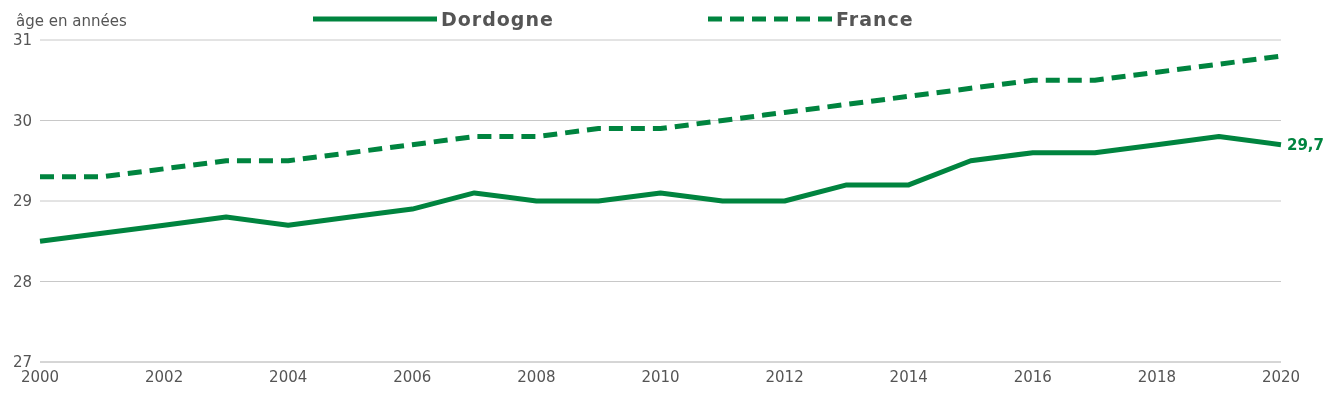 The height and width of the screenshot is (400, 1341). Describe the element at coordinates (22, 201) in the screenshot. I see `y-tick-label: 29` at that location.